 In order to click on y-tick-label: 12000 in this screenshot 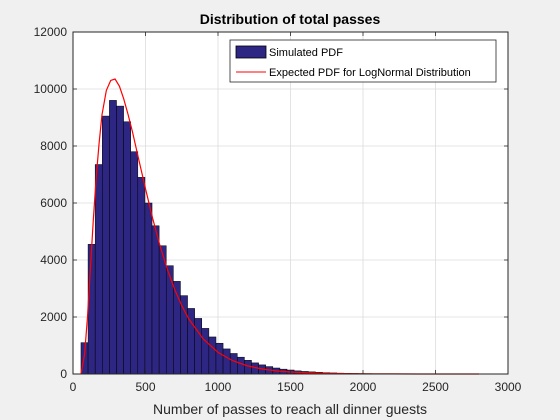, I will do `click(51, 32)`.